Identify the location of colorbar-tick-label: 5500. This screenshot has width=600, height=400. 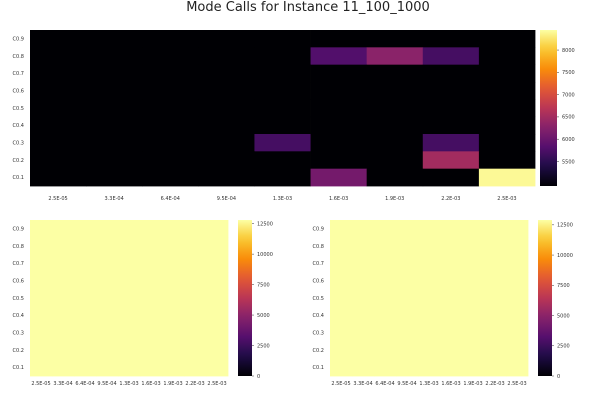
(568, 162).